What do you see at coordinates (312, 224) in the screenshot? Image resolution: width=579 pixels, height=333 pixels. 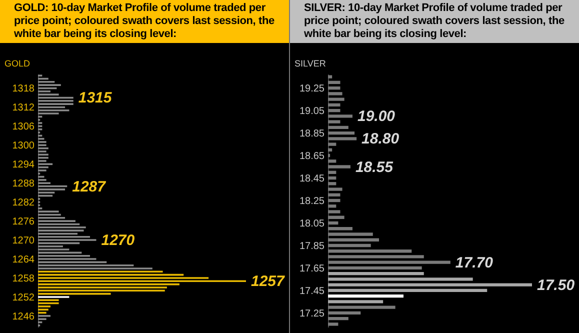 I see `y-tick-label: 18.05` at bounding box center [312, 224].